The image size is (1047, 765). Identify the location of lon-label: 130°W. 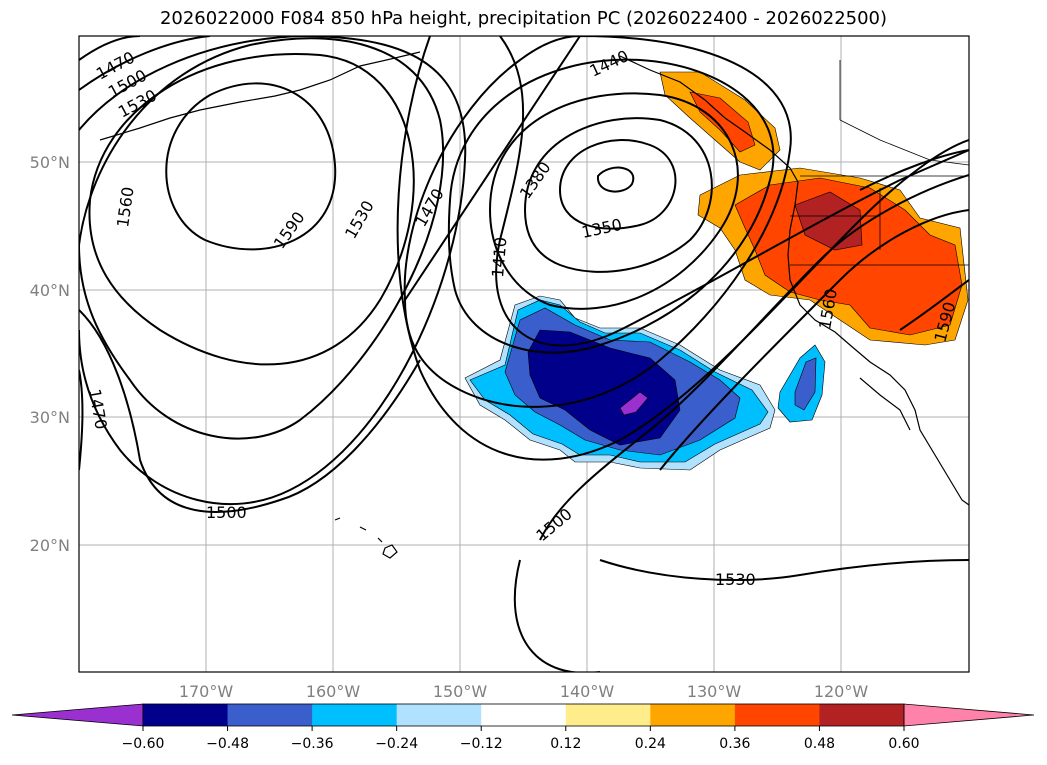
(714, 691).